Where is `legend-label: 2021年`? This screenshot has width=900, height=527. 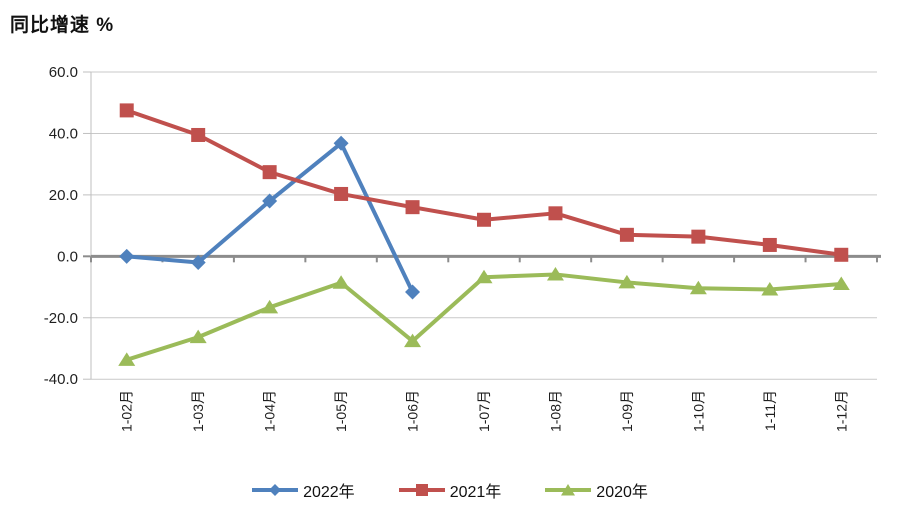
legend-label: 2021年 is located at coordinates (475, 492).